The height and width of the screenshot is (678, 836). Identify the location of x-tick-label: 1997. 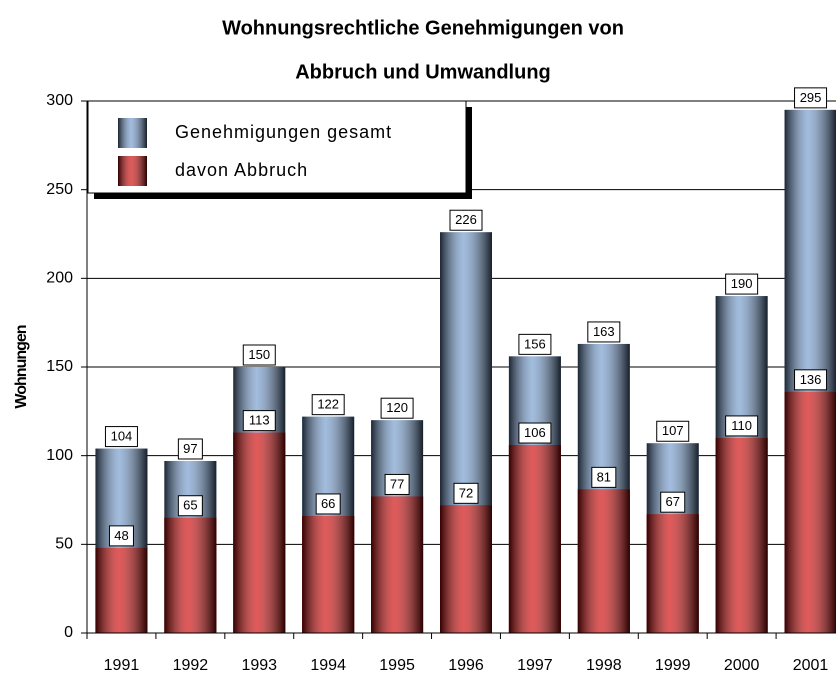
(535, 665).